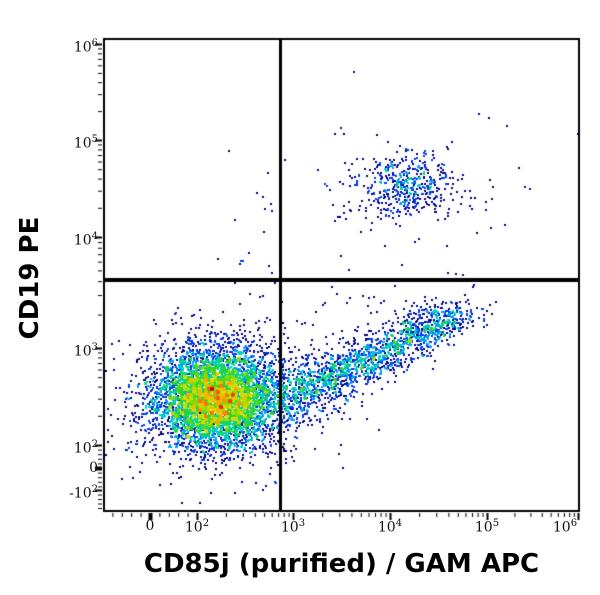 The image size is (600, 595). I want to click on x-axis-title: CD85j (purified) / GAM APC, so click(341, 564).